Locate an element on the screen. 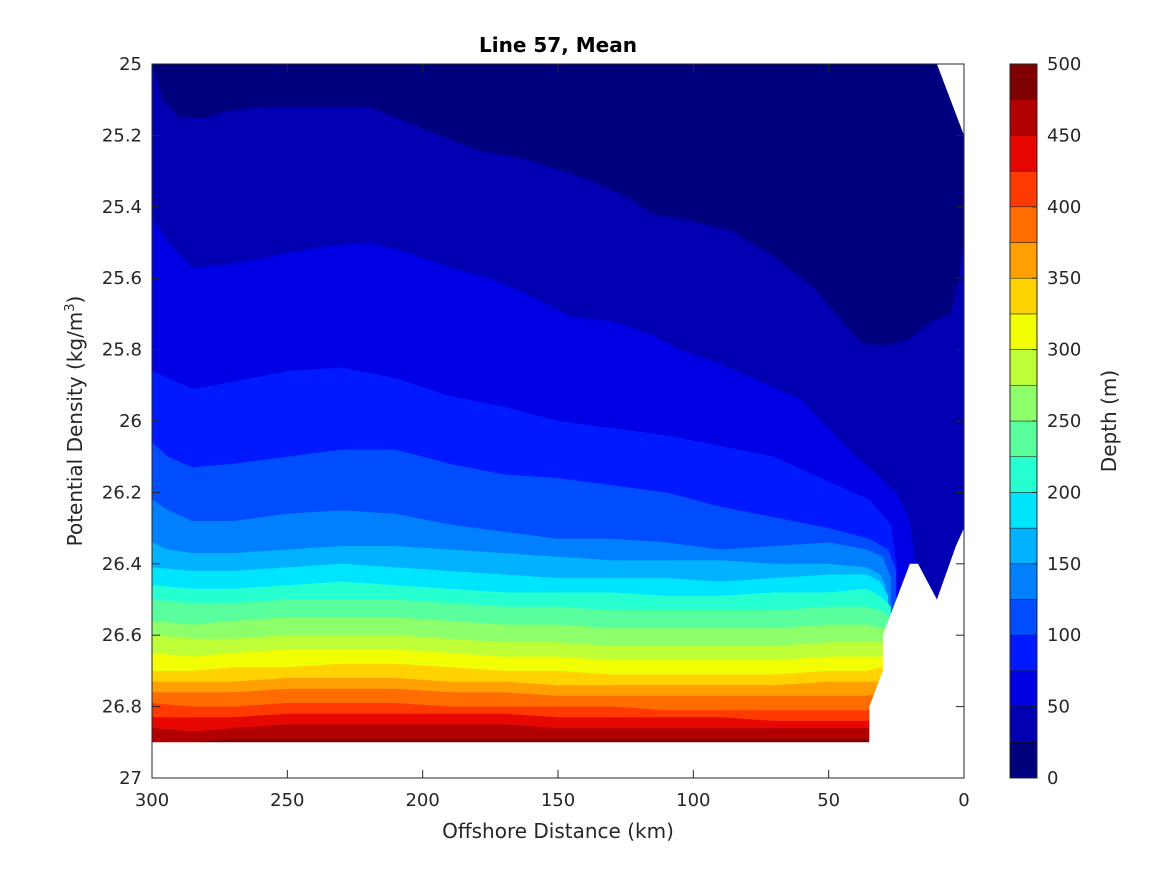  colorbar: 0 50 100 150 200 250 300 350 400 450 500 is located at coordinates (1045, 421).